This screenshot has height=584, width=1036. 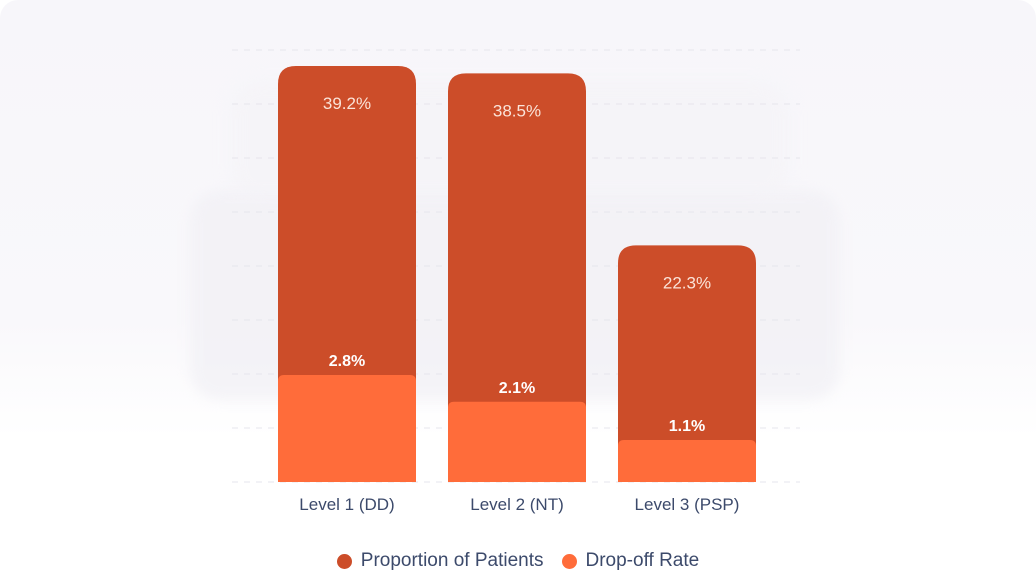 What do you see at coordinates (347, 103) in the screenshot?
I see `value-label-proportion: 39.2%` at bounding box center [347, 103].